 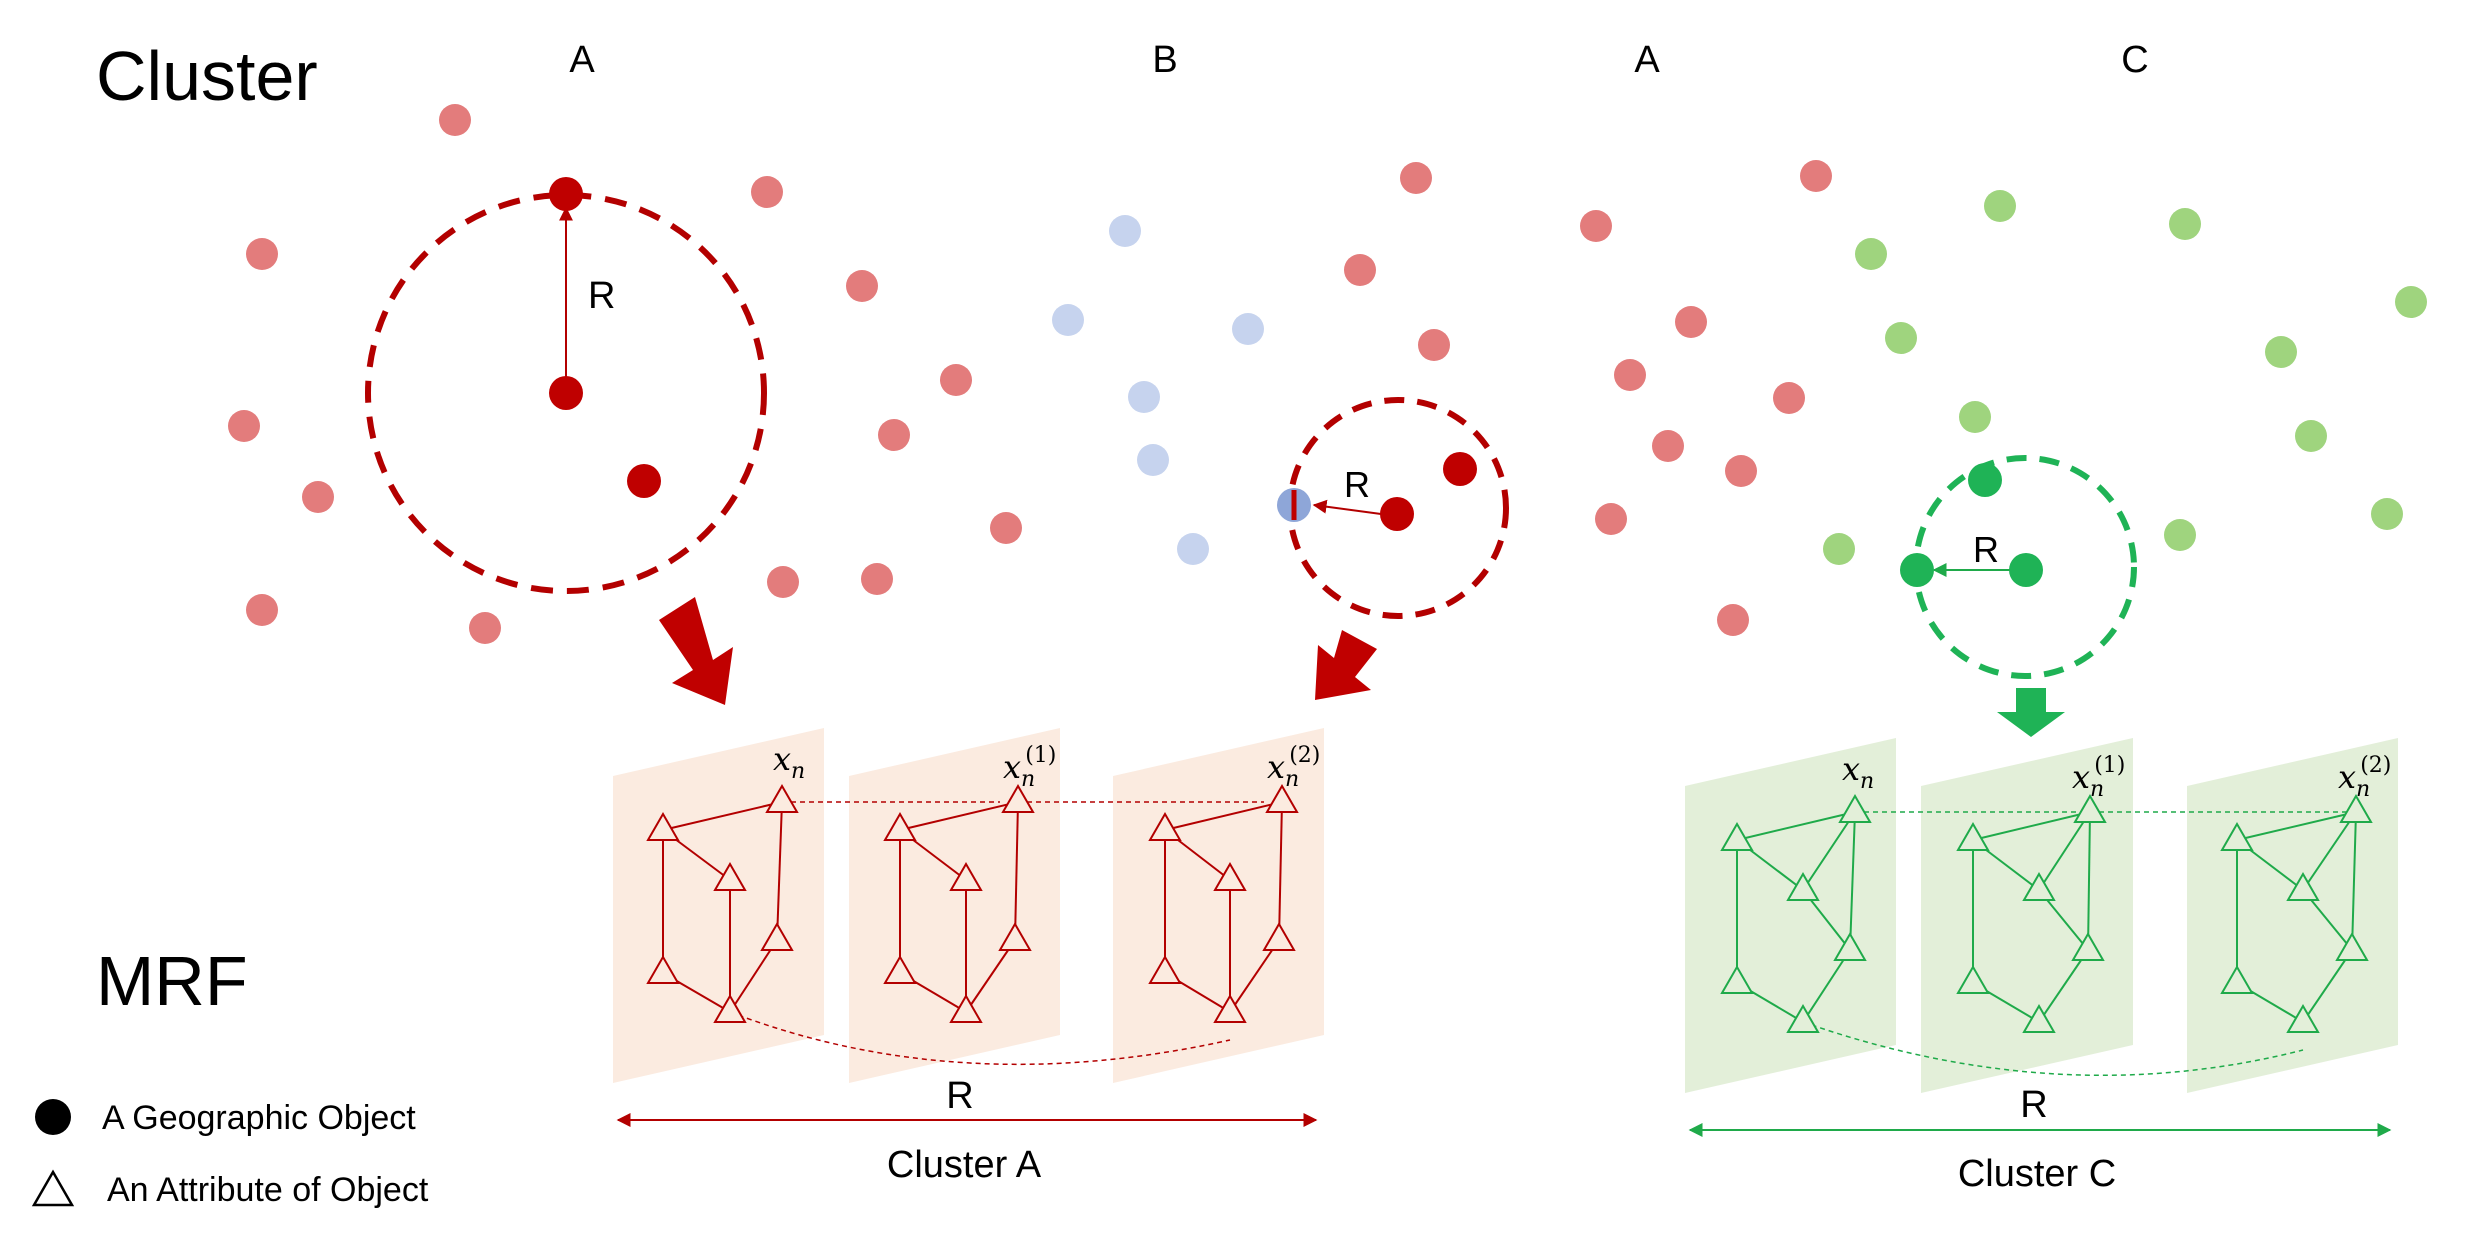 I want to click on triangle-icon, so click(x=53, y=1188).